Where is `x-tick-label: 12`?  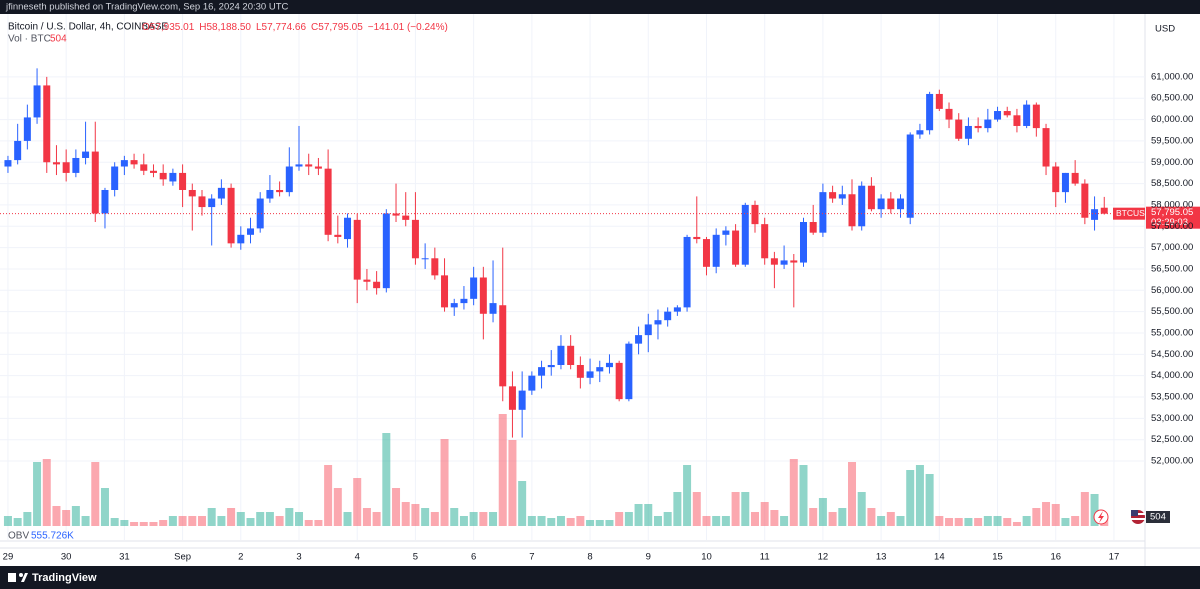
x-tick-label: 12 is located at coordinates (823, 557).